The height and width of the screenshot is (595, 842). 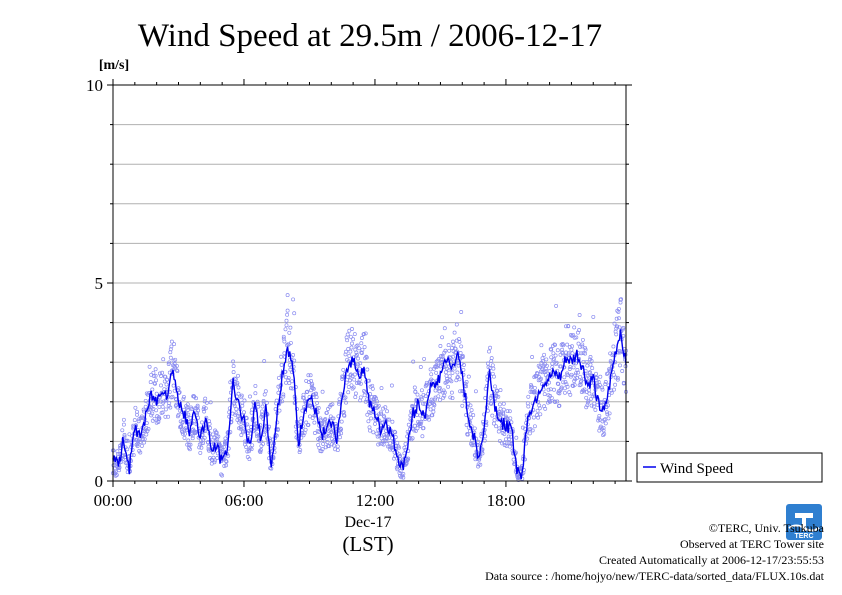 I want to click on x-axis-timezone-label: (LST), so click(x=367, y=544).